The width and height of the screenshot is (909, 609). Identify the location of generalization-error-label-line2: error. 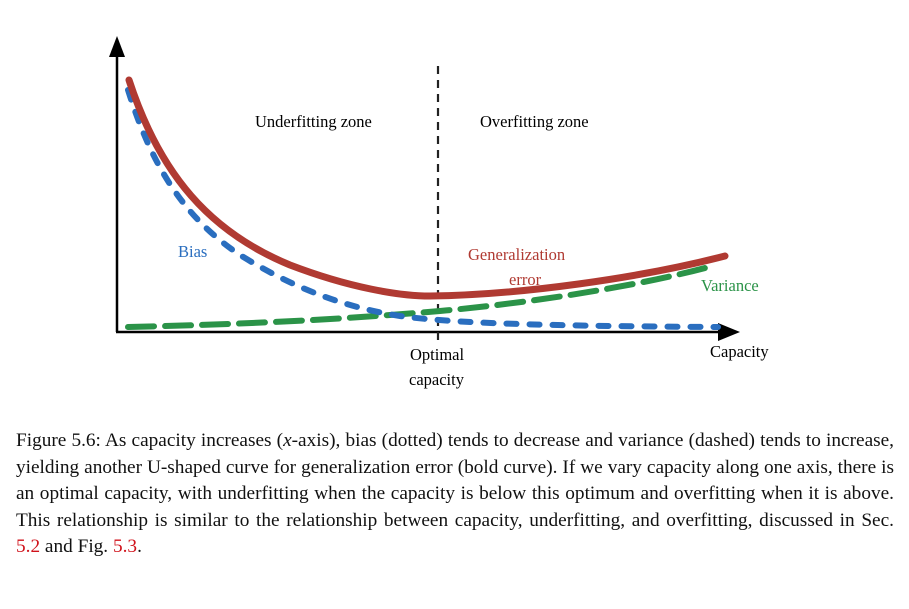
(525, 279).